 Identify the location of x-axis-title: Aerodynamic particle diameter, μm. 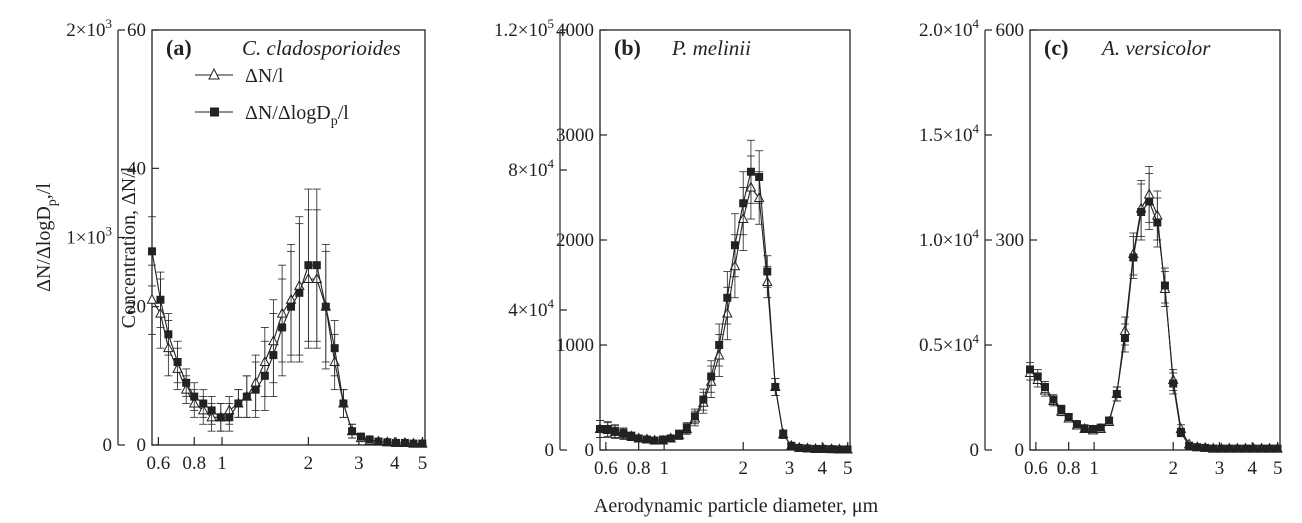
(736, 506).